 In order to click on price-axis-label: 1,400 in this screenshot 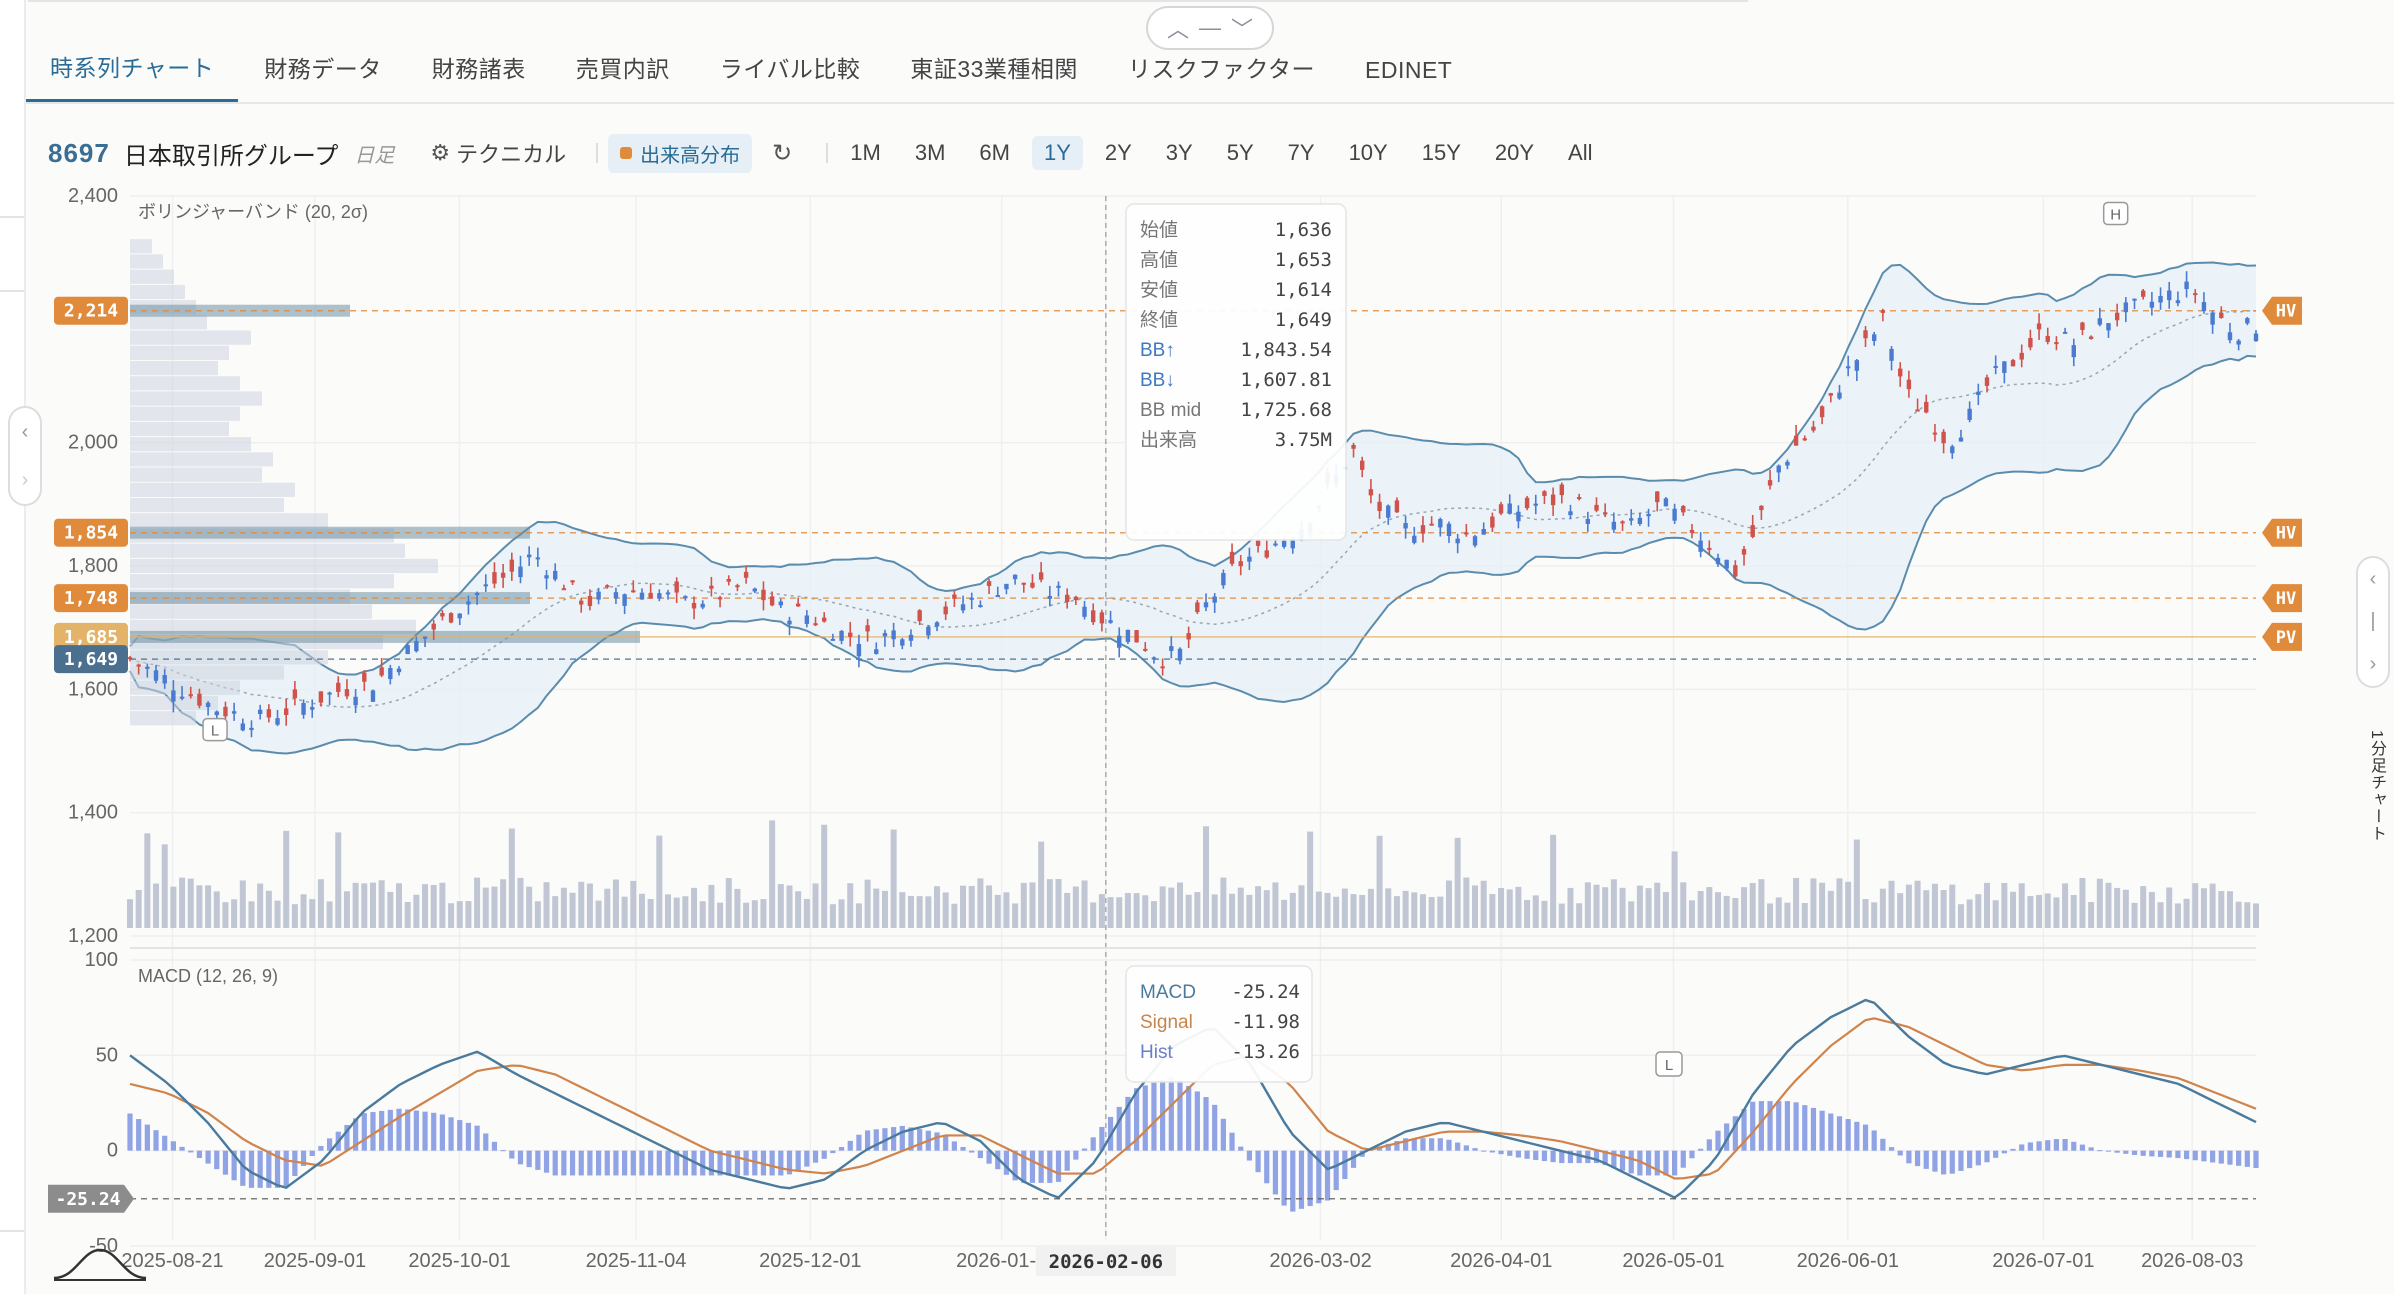, I will do `click(93, 813)`.